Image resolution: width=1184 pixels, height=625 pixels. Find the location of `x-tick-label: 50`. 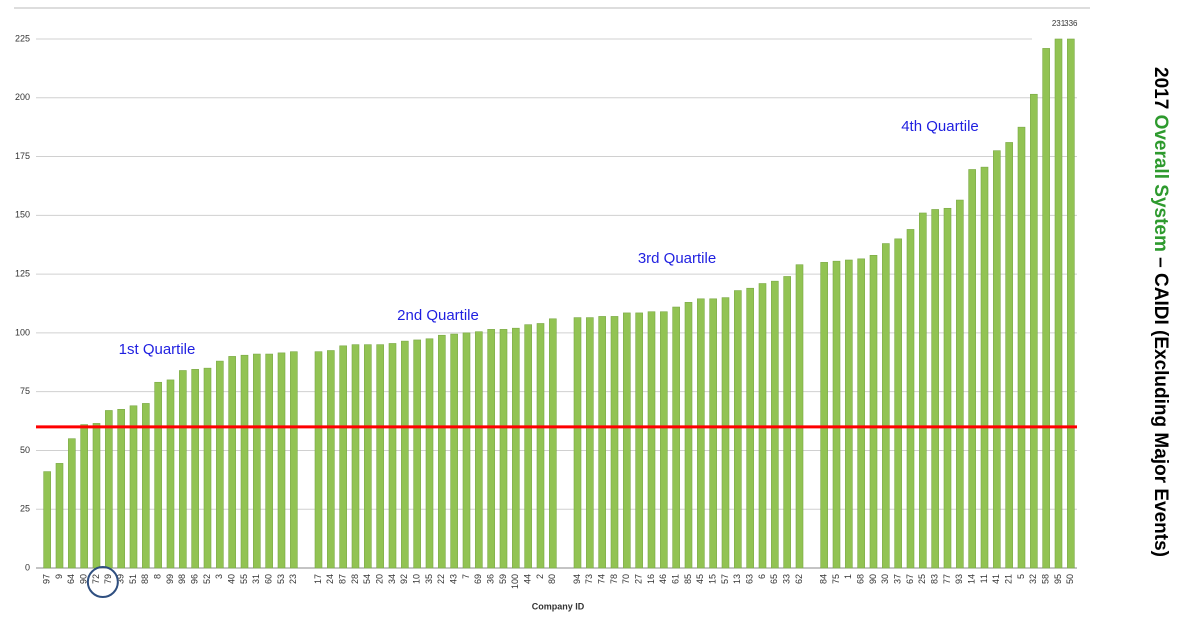

x-tick-label: 50 is located at coordinates (1070, 579).